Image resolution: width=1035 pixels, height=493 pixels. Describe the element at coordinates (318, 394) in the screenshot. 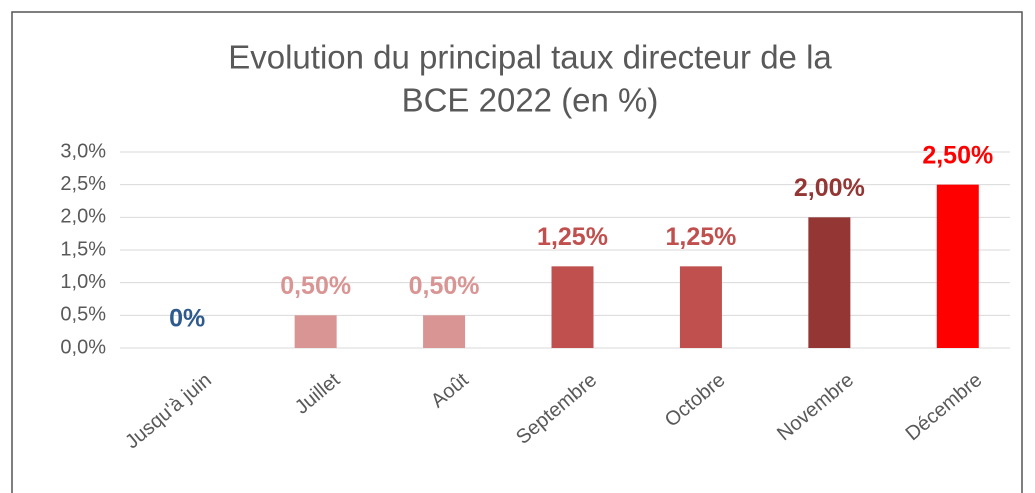

I see `x-tick-label: Juillet` at that location.